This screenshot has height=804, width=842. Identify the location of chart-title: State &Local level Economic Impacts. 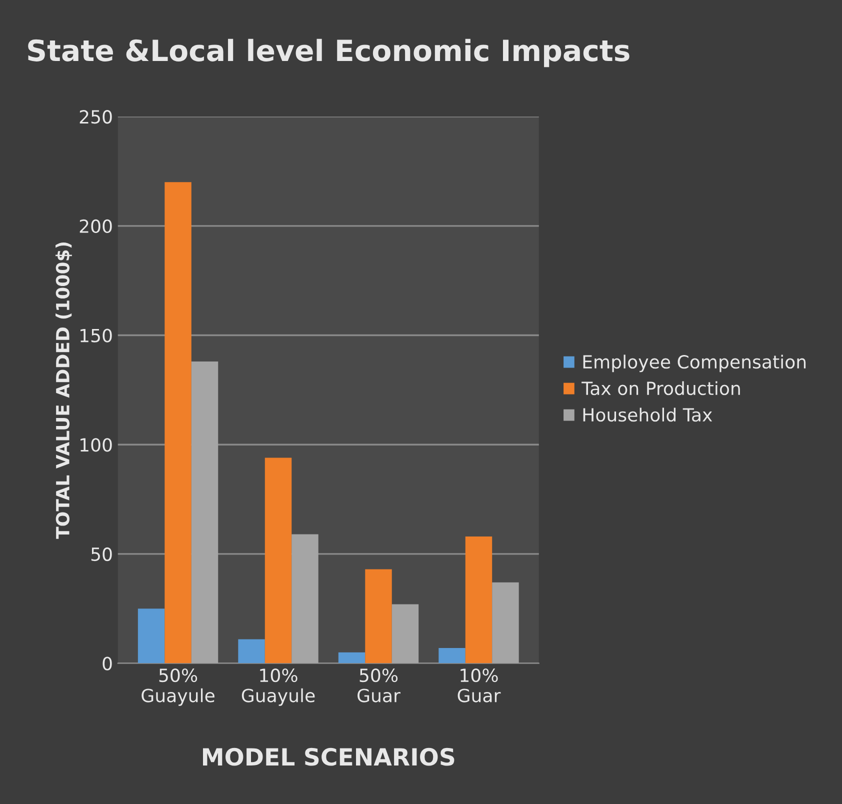
(329, 53).